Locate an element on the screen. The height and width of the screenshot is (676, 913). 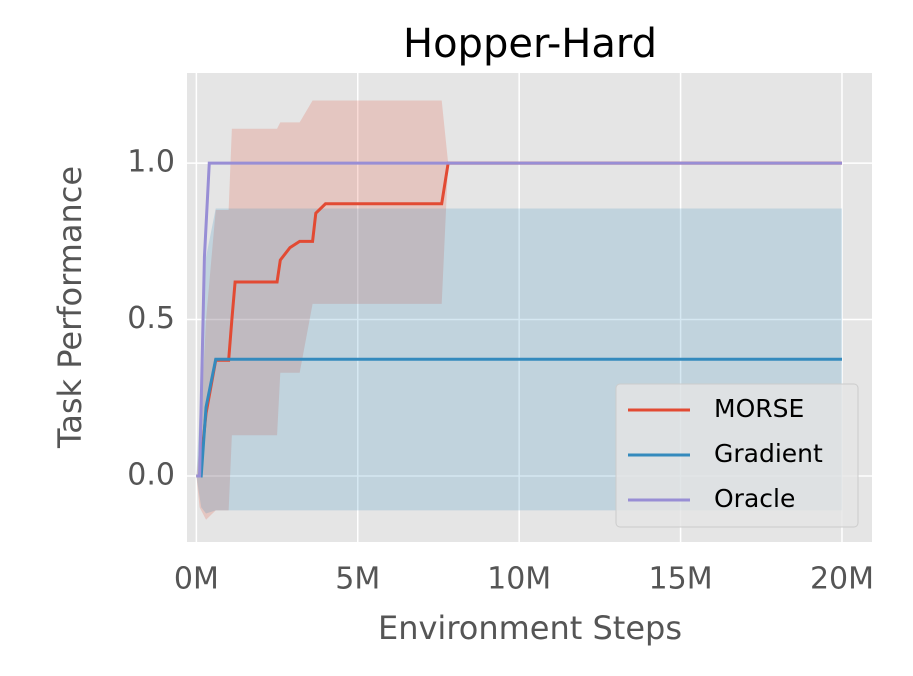
x-axis-label: Environment Steps is located at coordinates (530, 628).